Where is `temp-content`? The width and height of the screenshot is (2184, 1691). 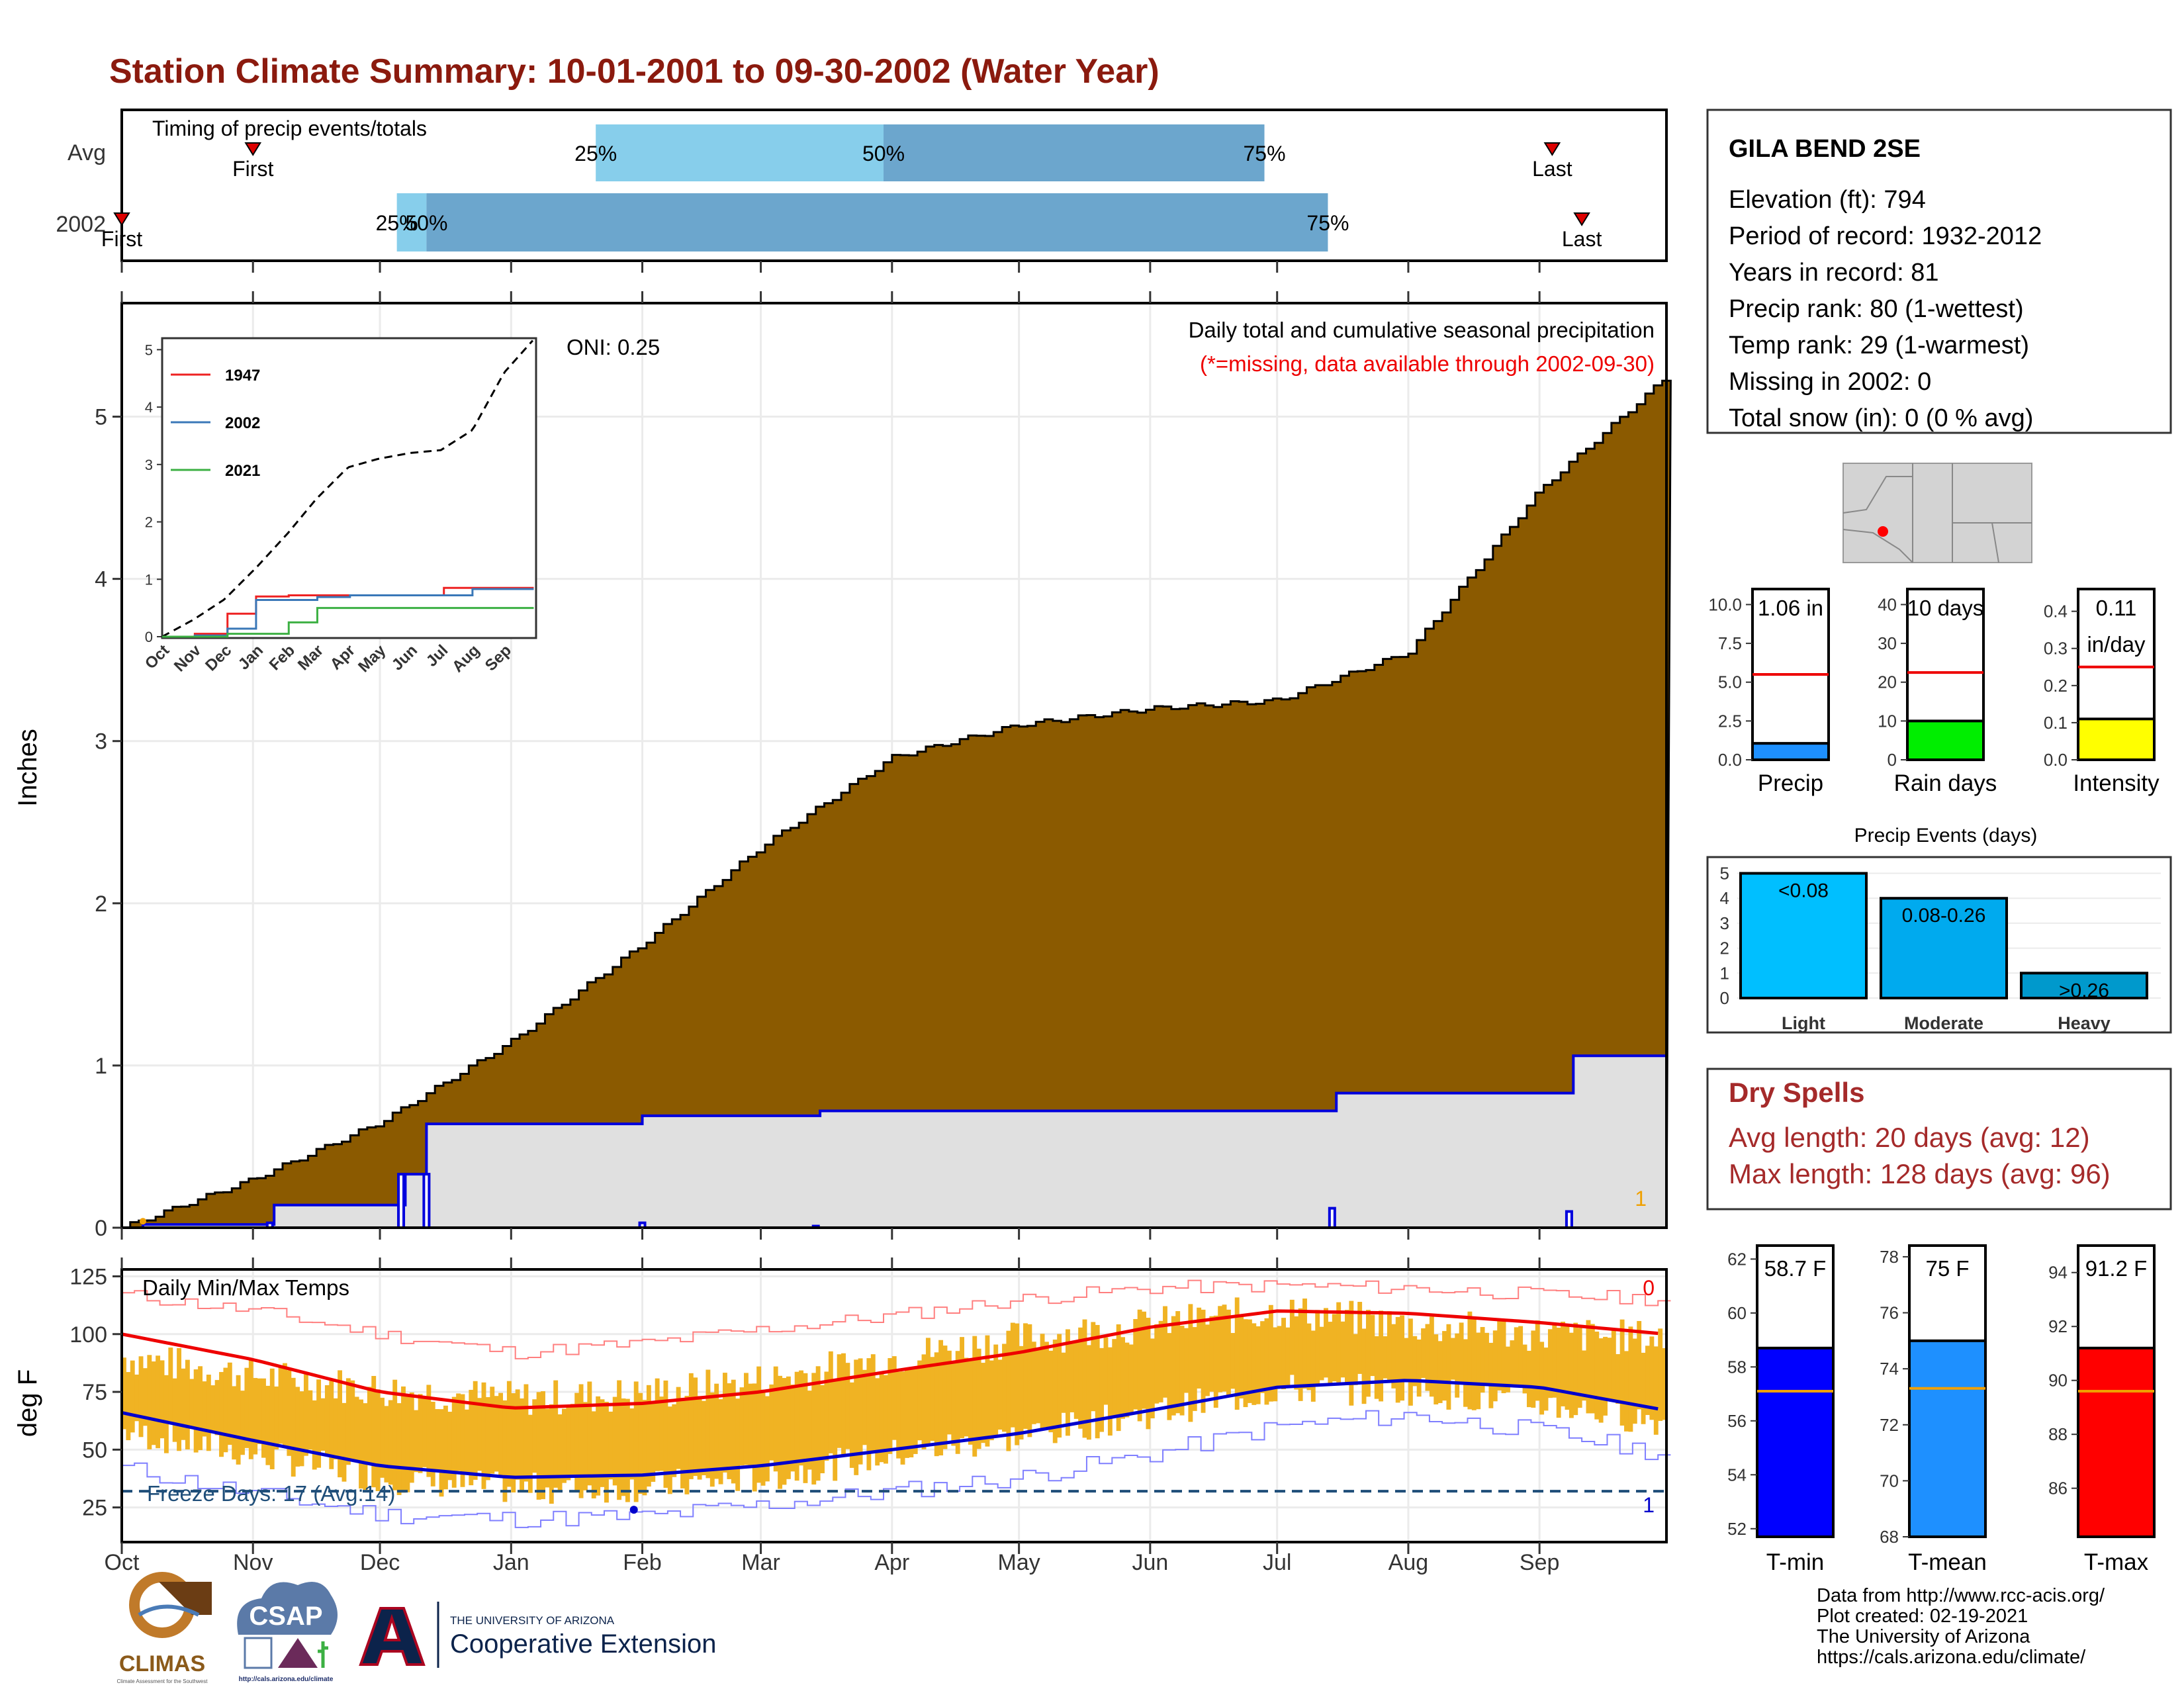 temp-content is located at coordinates (896, 1404).